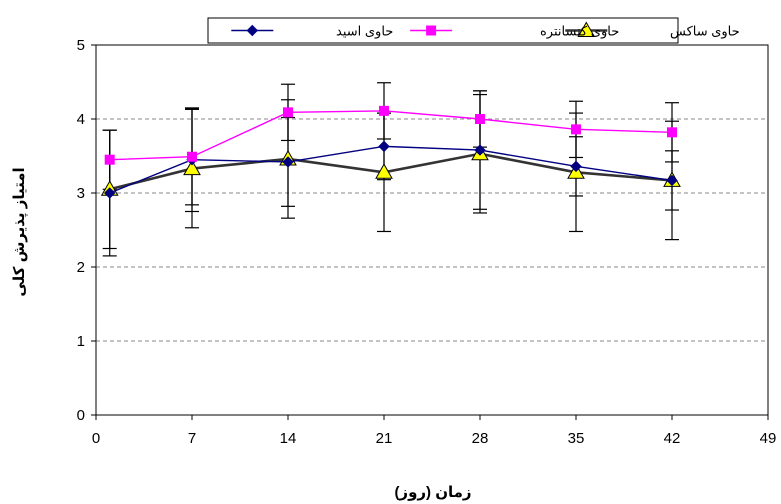  I want to click on series, so click(390, 152).